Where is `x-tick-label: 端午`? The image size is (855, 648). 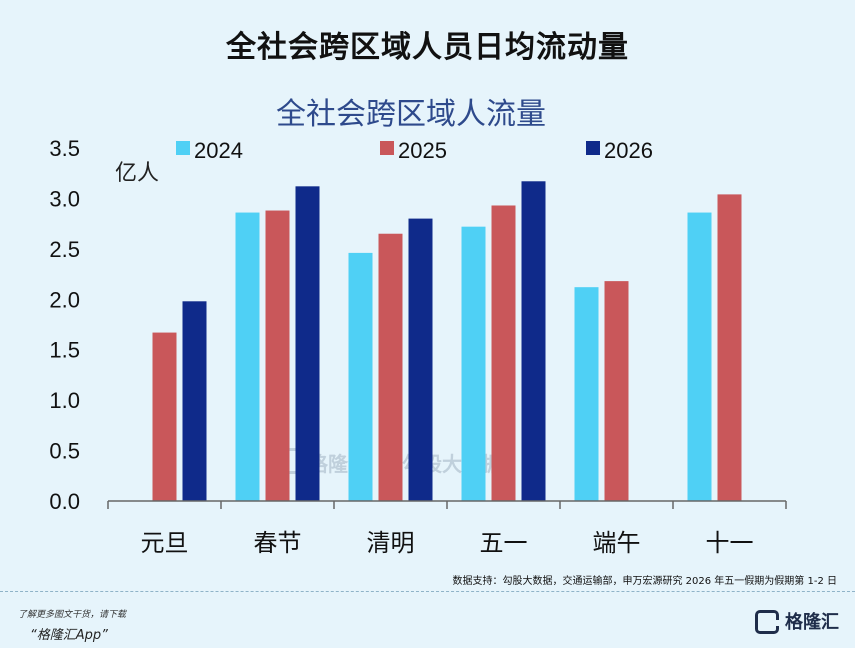 x-tick-label: 端午 is located at coordinates (617, 543).